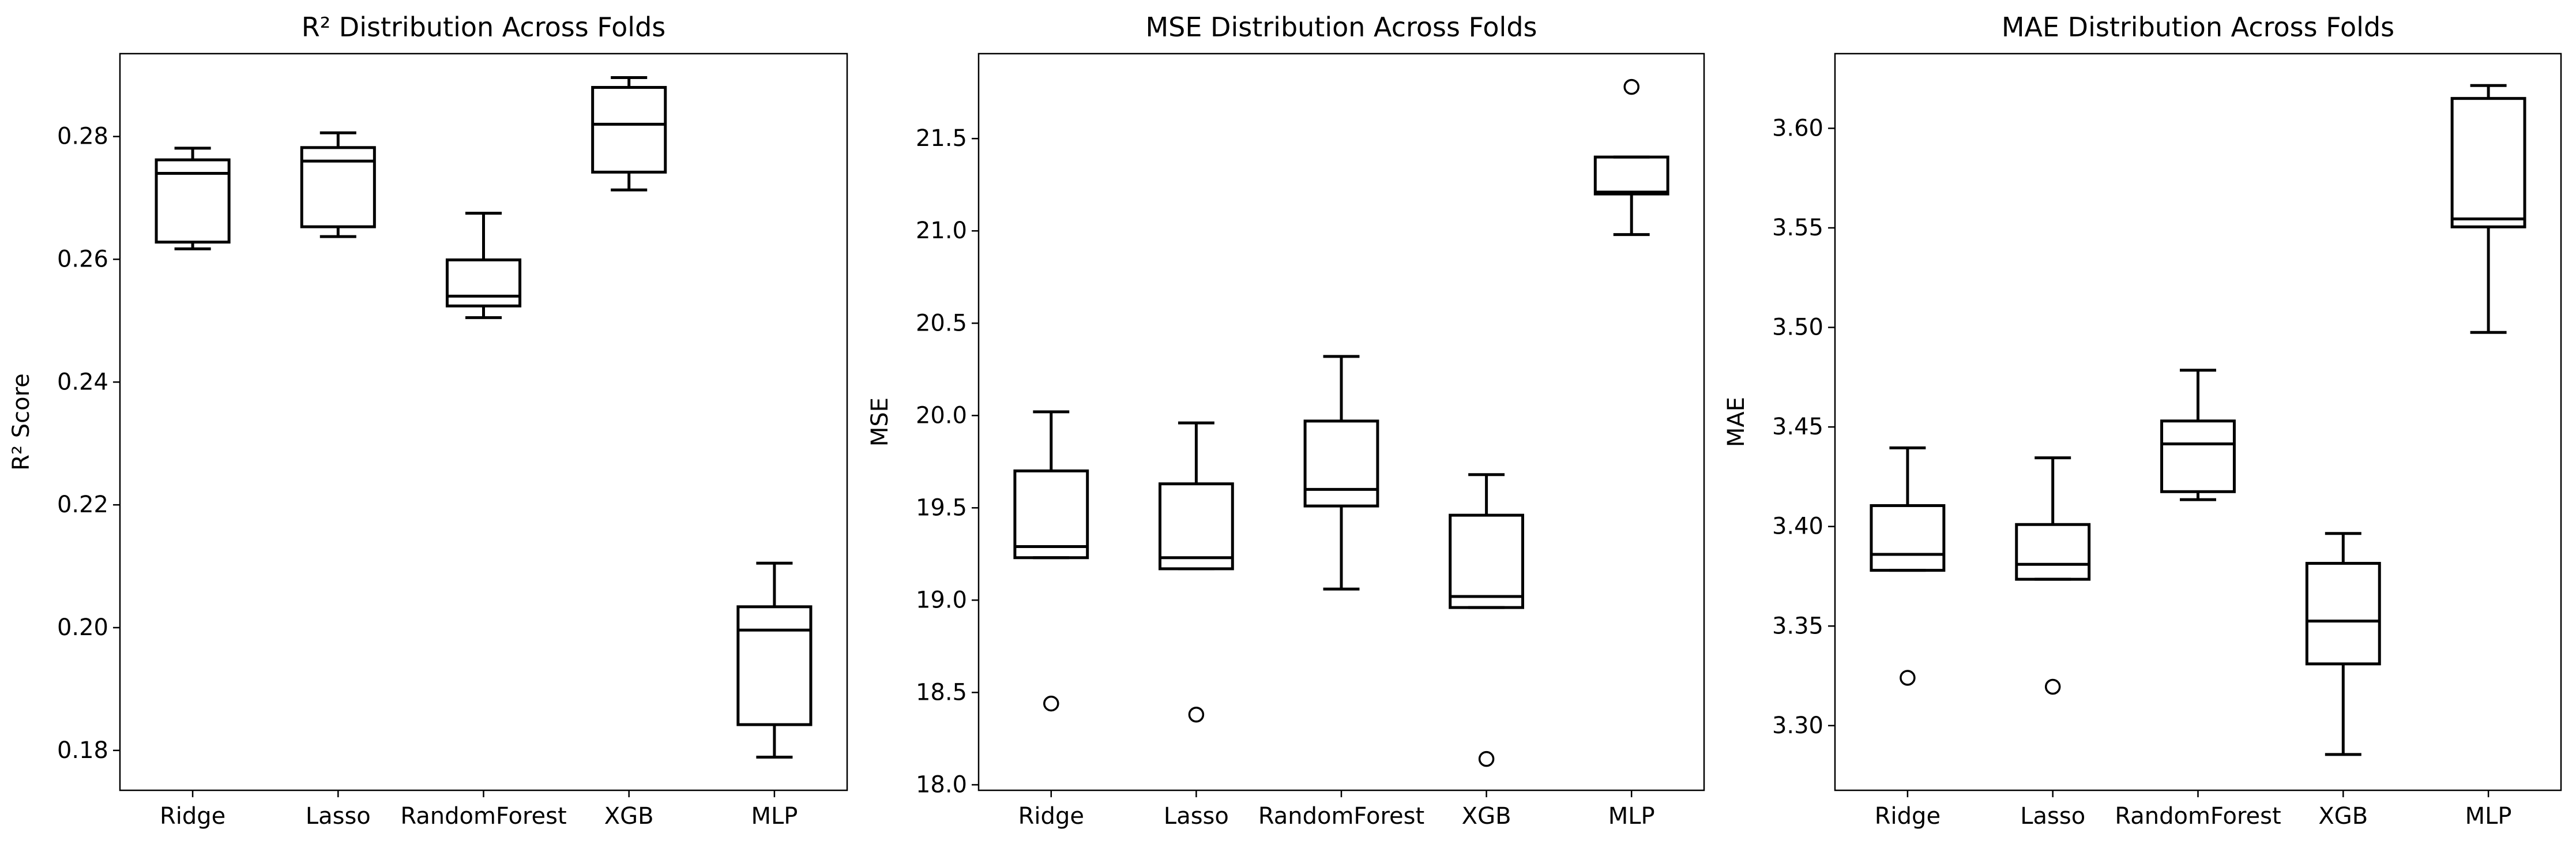  Describe the element at coordinates (1797, 128) in the screenshot. I see `y-tick-label: 3.60` at that location.